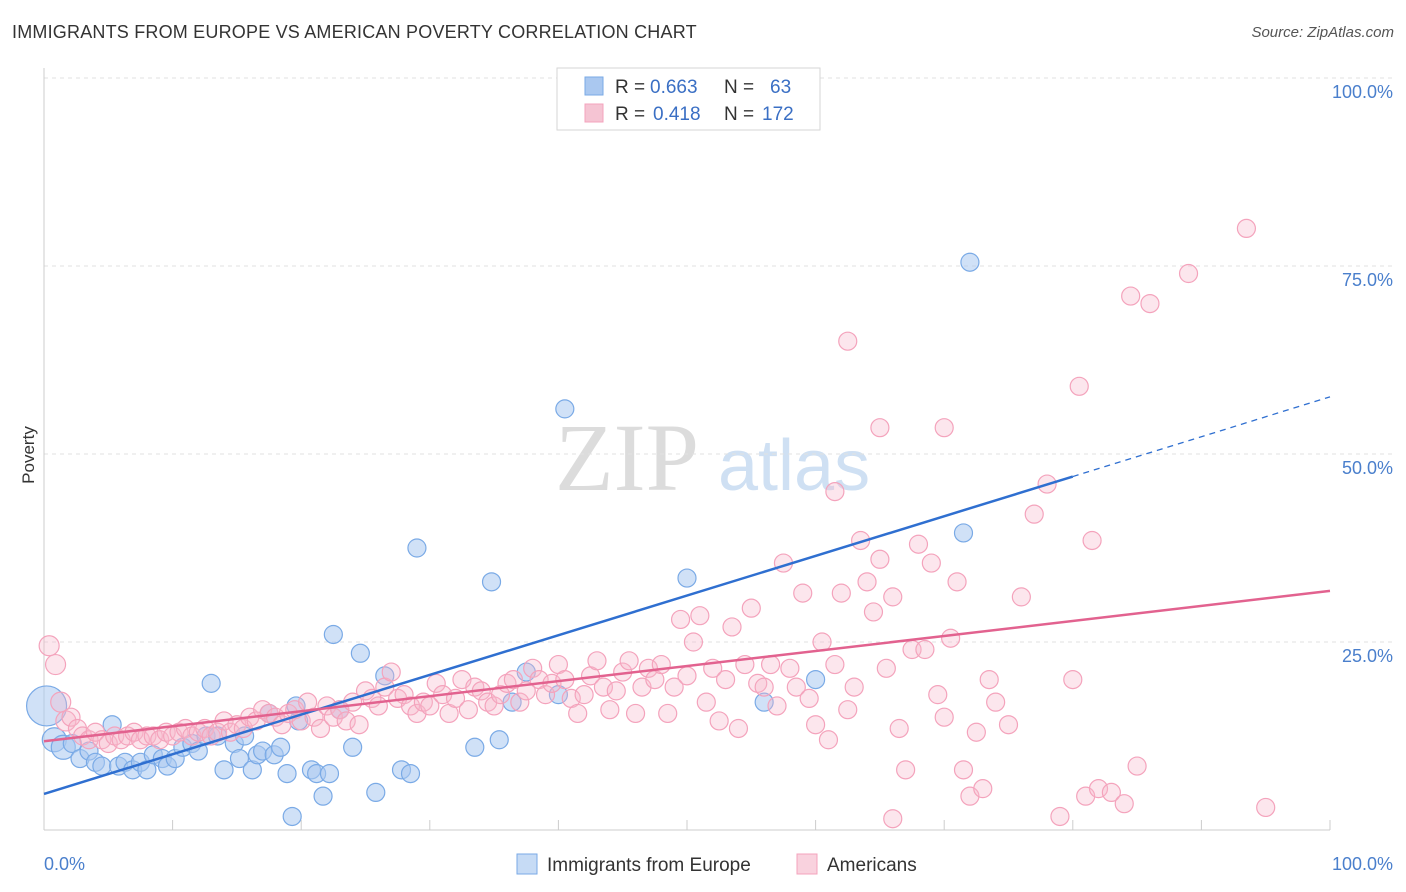 The width and height of the screenshot is (1406, 892). What do you see at coordinates (630, 87) in the screenshot?
I see `legend-r-label-europe: R =` at bounding box center [630, 87].